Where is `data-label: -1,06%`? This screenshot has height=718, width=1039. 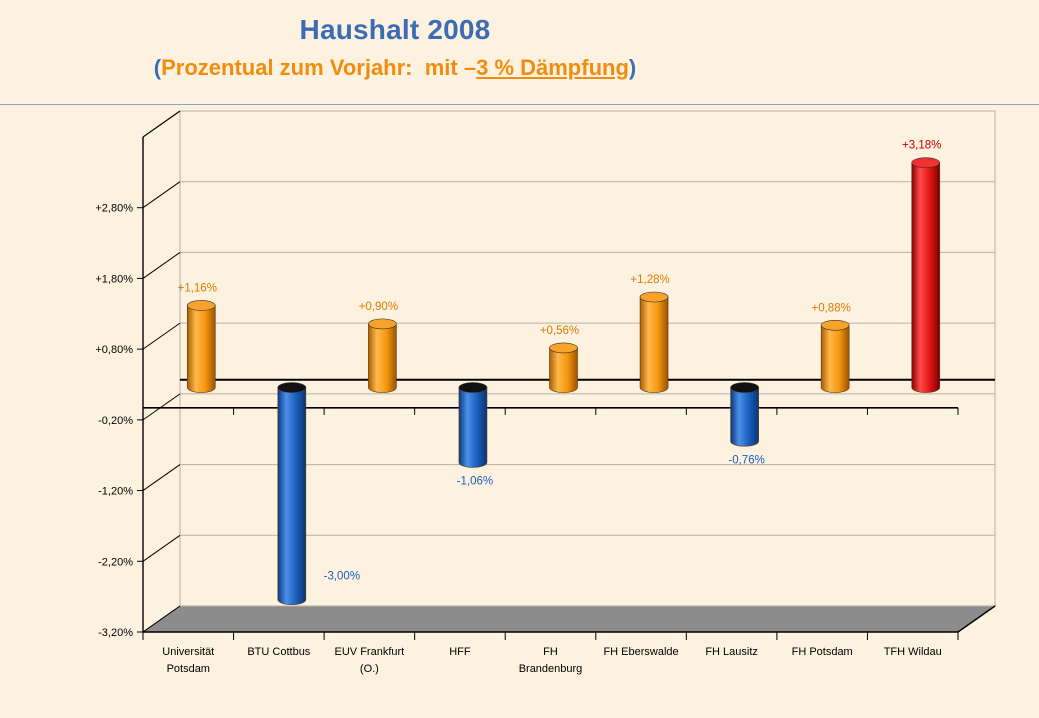 data-label: -1,06% is located at coordinates (475, 481).